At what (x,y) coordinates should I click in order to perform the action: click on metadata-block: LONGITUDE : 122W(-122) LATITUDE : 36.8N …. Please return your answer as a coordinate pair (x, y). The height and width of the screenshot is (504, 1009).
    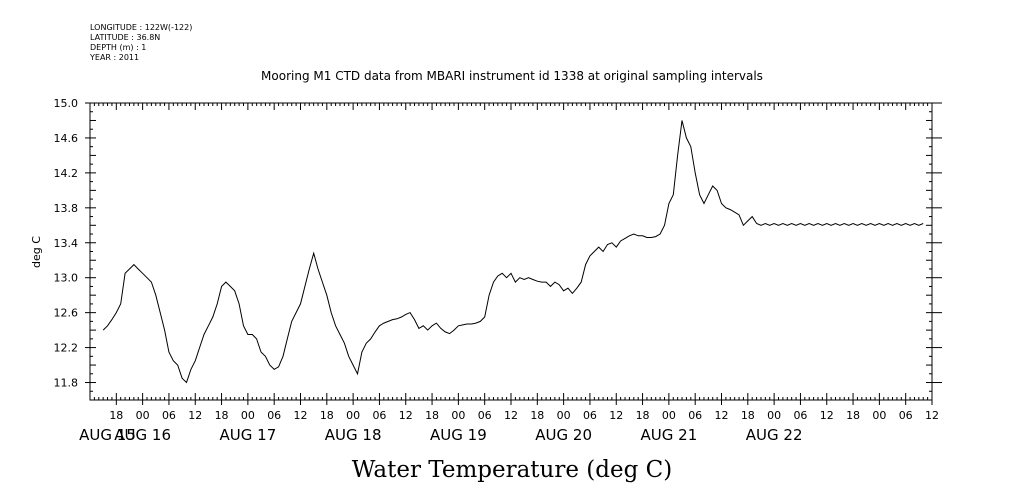
    Looking at the image, I should click on (140, 42).